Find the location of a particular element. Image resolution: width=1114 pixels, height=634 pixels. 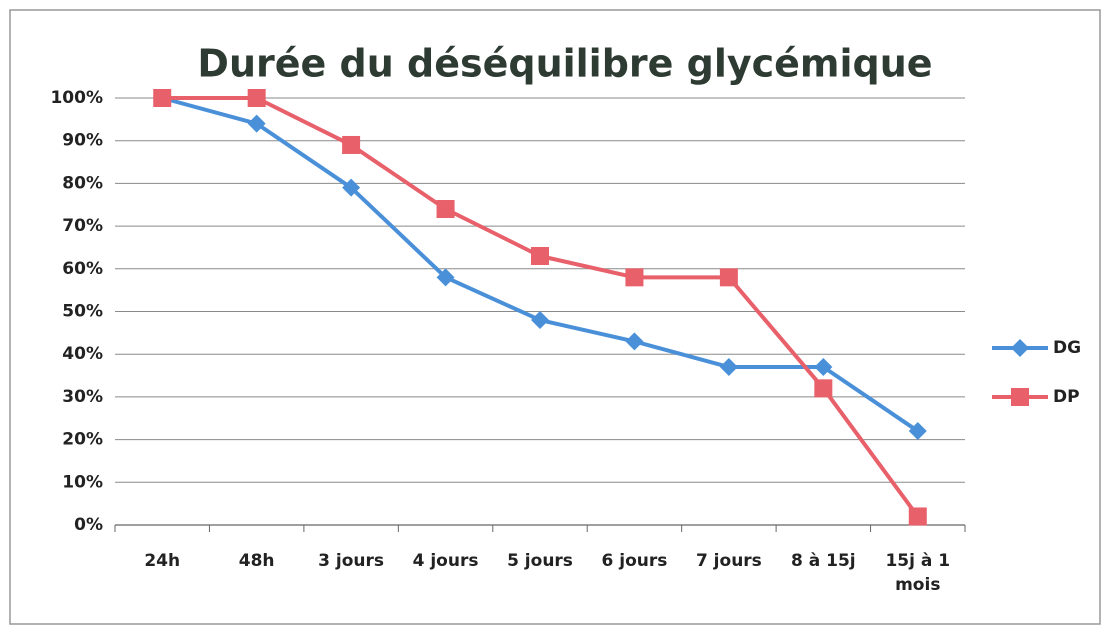

y-tick-label: 50% is located at coordinates (82, 312).